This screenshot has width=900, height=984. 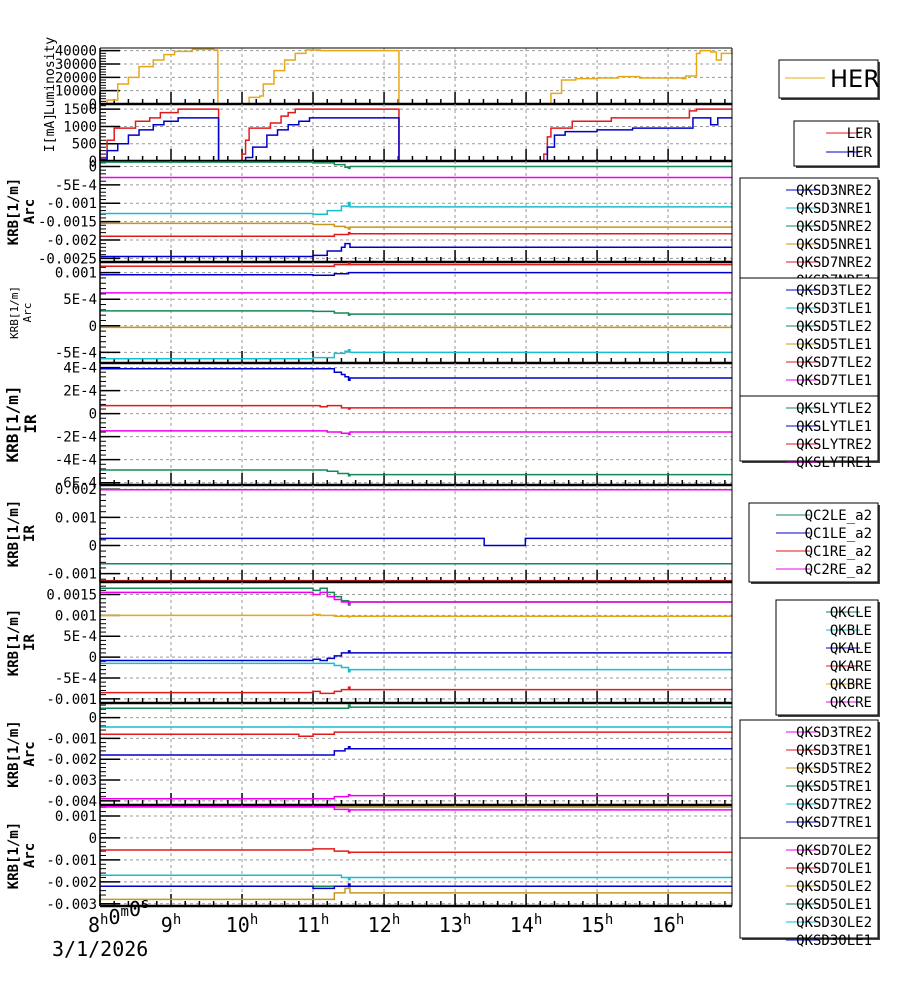 What do you see at coordinates (369, 756) in the screenshot?
I see `panel-krb-arc-tre: -0.004 -0.003 -0.002 -0.001 0 KRB[1/m] Arc` at bounding box center [369, 756].